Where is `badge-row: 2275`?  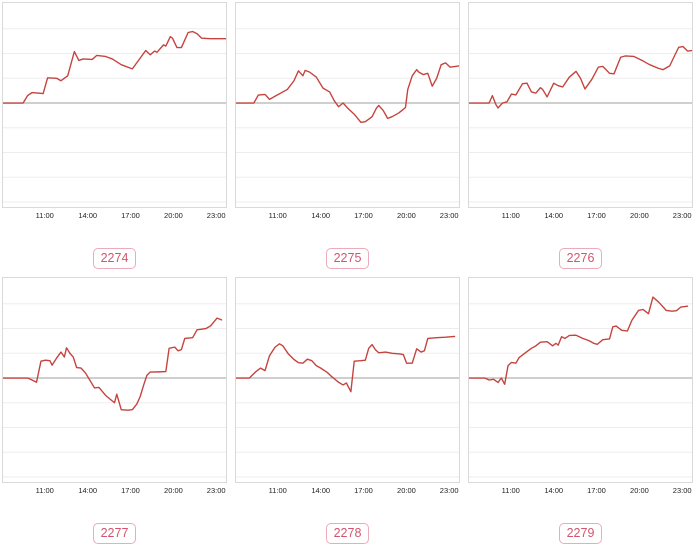 badge-row: 2275 is located at coordinates (347, 258).